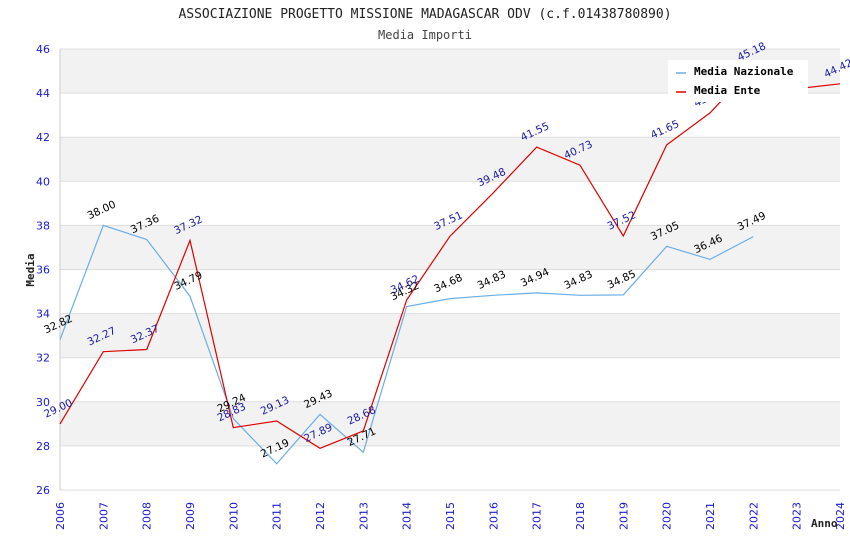  I want to click on x-axis-label: Anno, so click(824, 523).